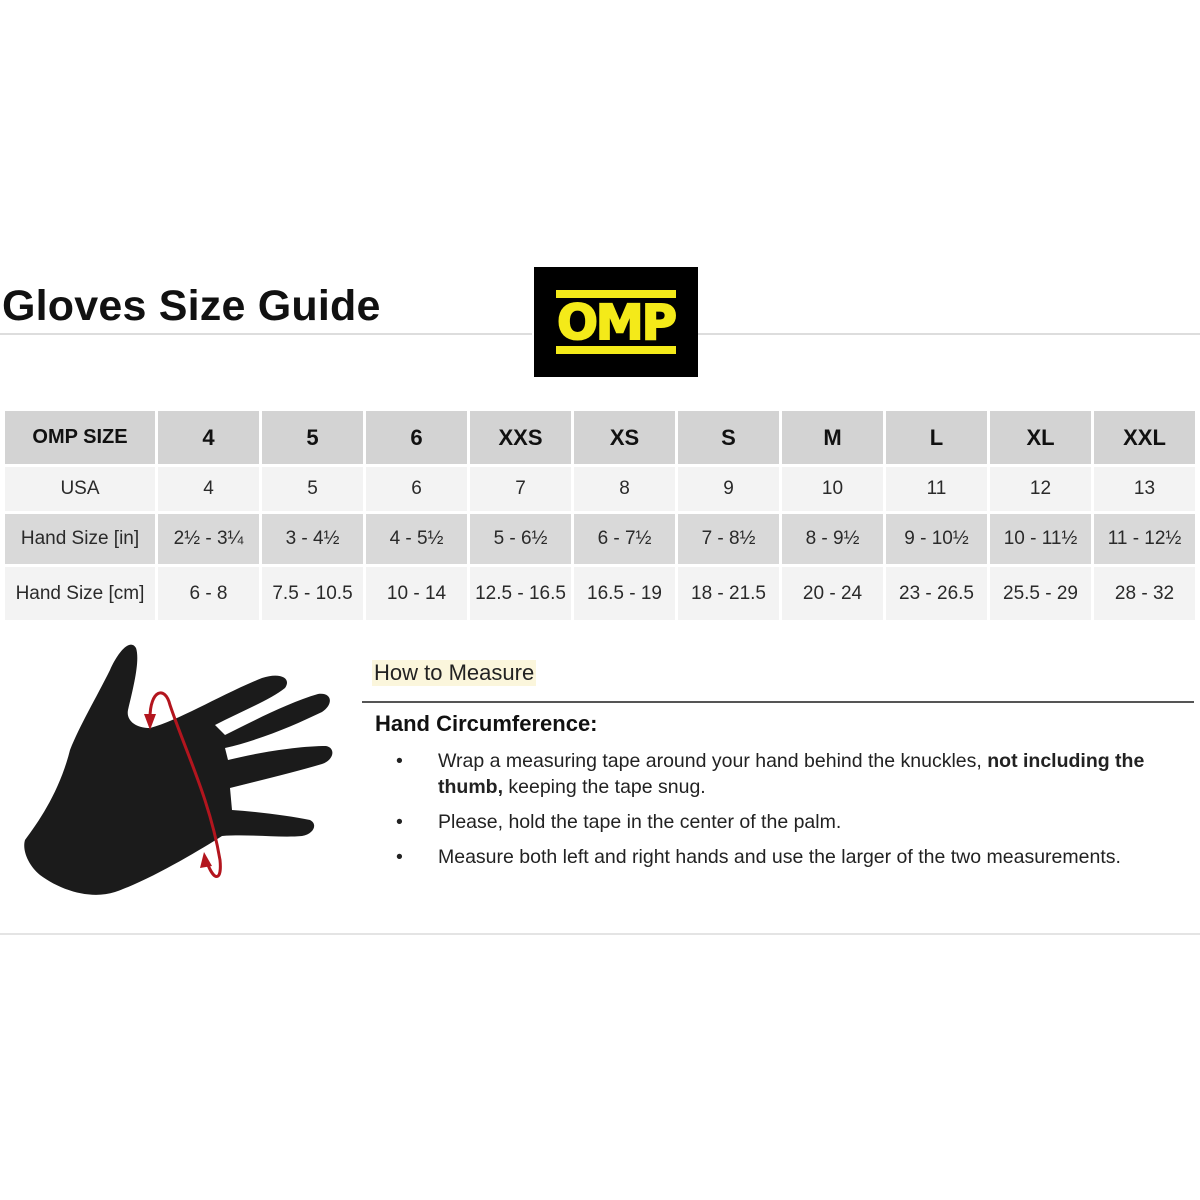 The image size is (1200, 1200). I want to click on table-cell: 16.5 - 19, so click(624, 593).